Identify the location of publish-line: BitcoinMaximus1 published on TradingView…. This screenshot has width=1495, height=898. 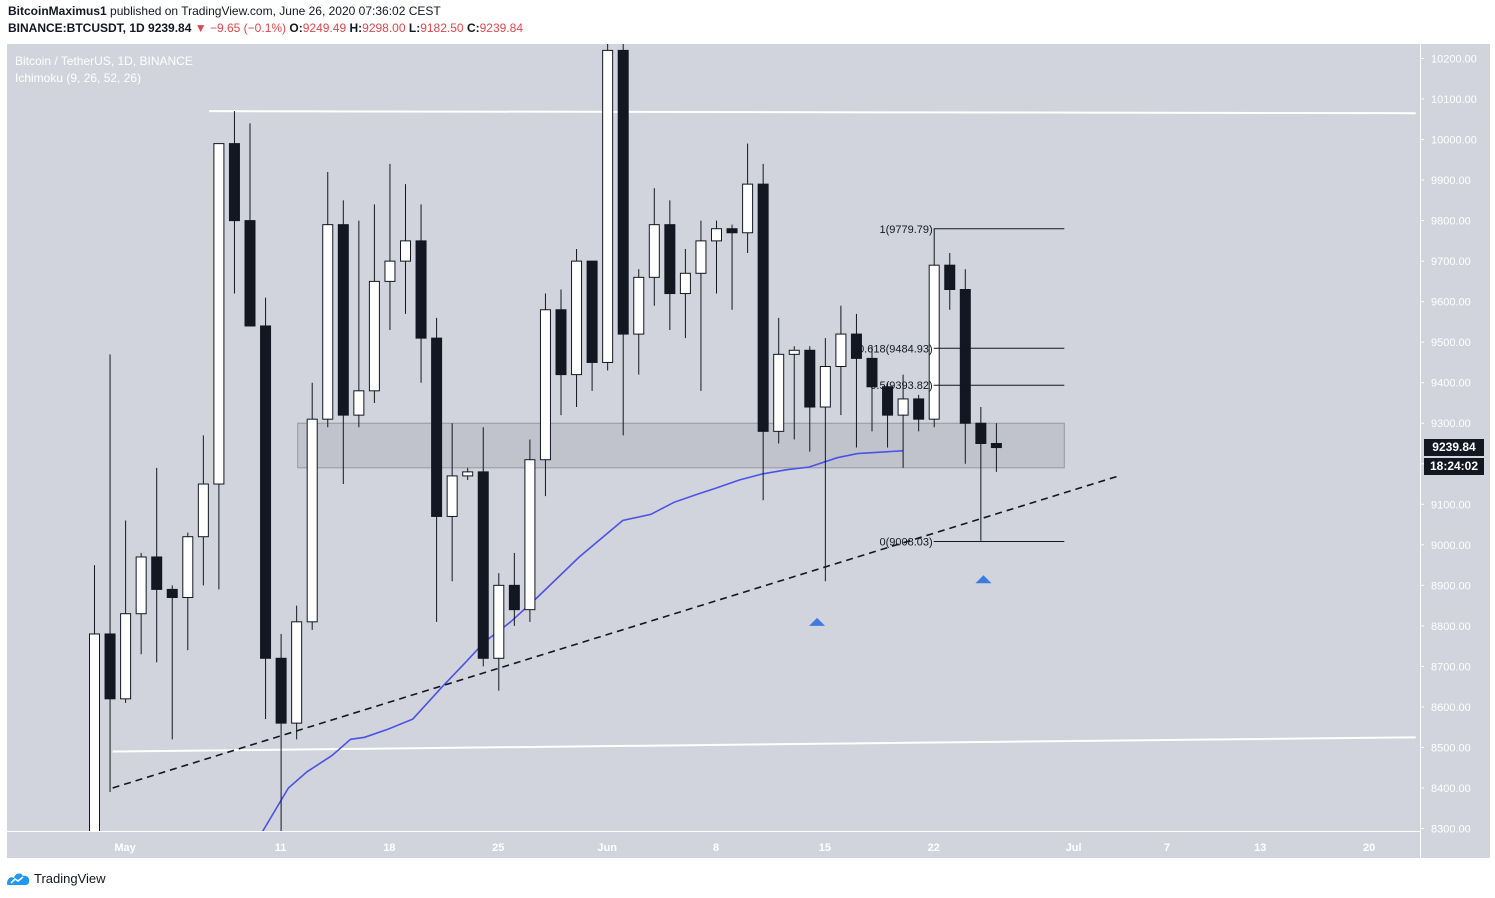
(224, 11).